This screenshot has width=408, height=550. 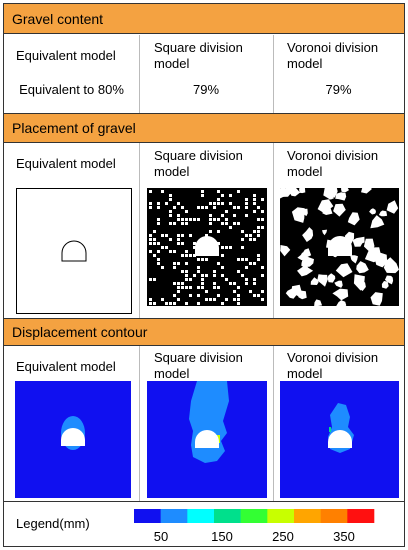 I want to click on legend-label: Legend(mm), so click(x=53, y=523).